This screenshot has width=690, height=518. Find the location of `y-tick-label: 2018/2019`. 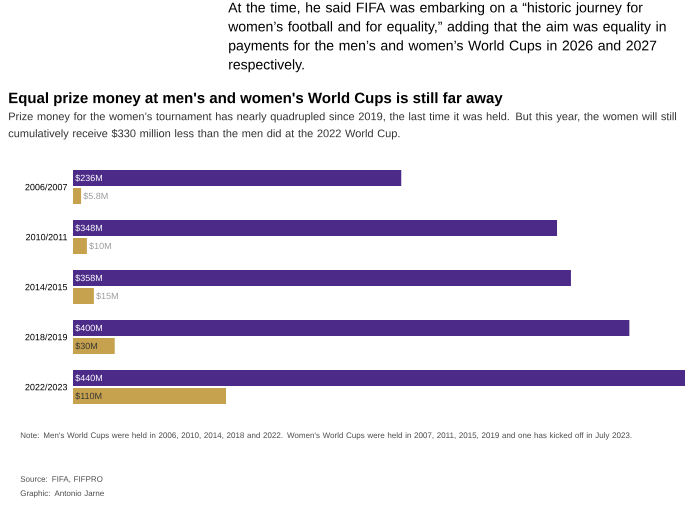

y-tick-label: 2018/2019 is located at coordinates (46, 337).